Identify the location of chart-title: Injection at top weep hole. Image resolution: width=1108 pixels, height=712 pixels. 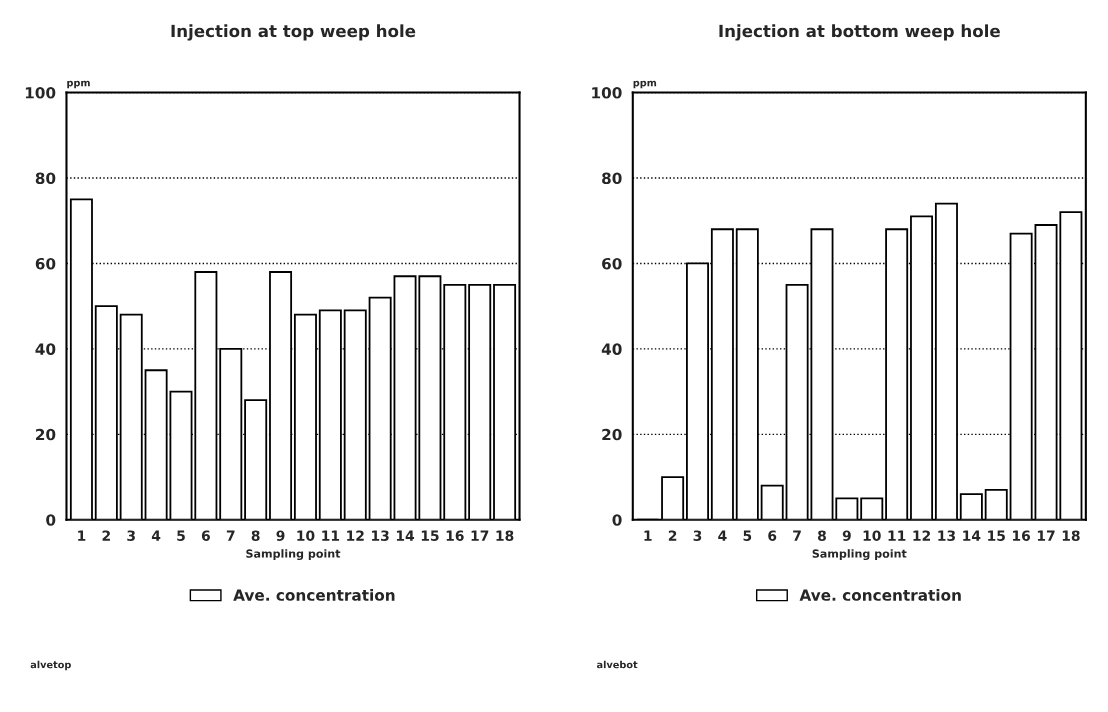
(293, 32).